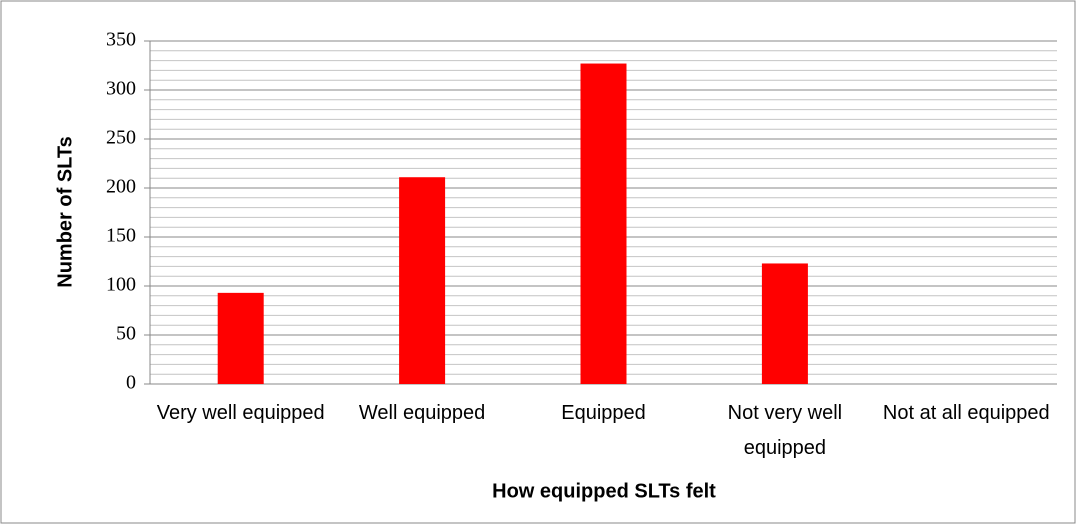  Describe the element at coordinates (126, 334) in the screenshot. I see `y-tick-label: 50` at that location.